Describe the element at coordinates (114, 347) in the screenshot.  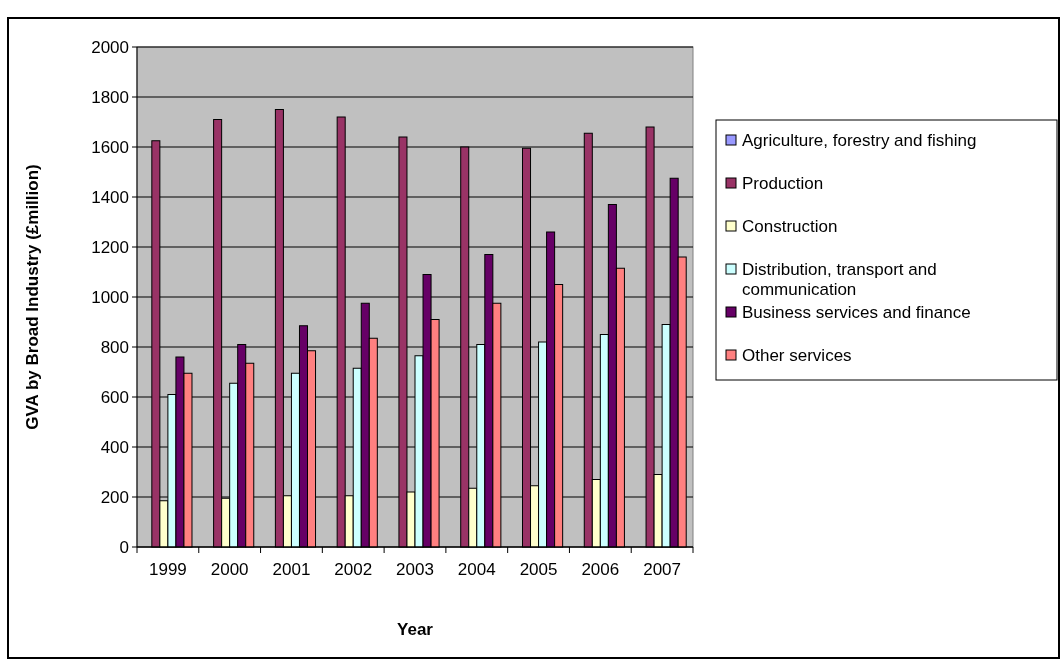
I see `y-tick-label: 800` at that location.